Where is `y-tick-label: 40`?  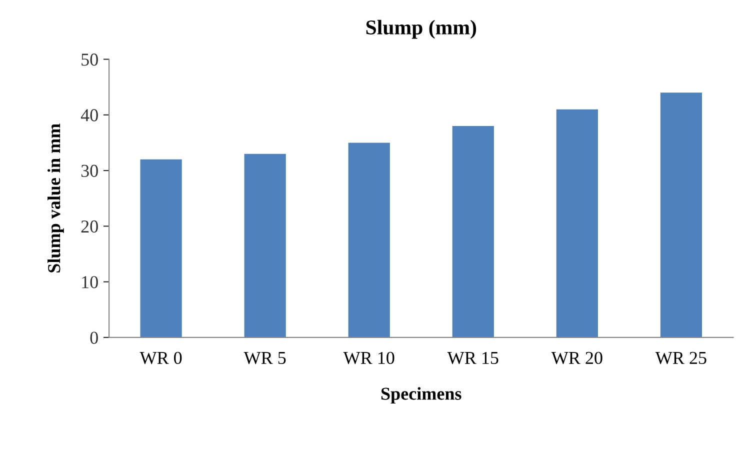 y-tick-label: 40 is located at coordinates (89, 115).